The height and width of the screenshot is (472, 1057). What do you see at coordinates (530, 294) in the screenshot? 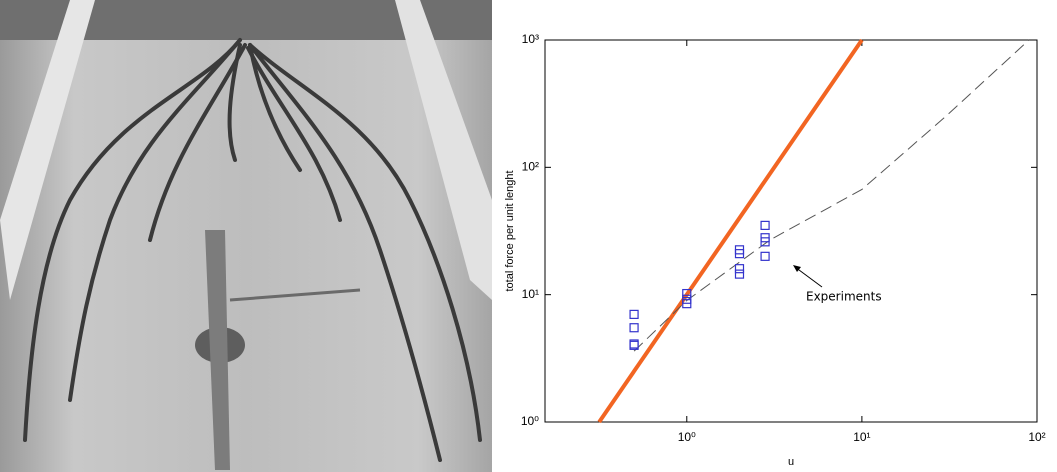
I see `y-tick-label: 10¹` at bounding box center [530, 294].